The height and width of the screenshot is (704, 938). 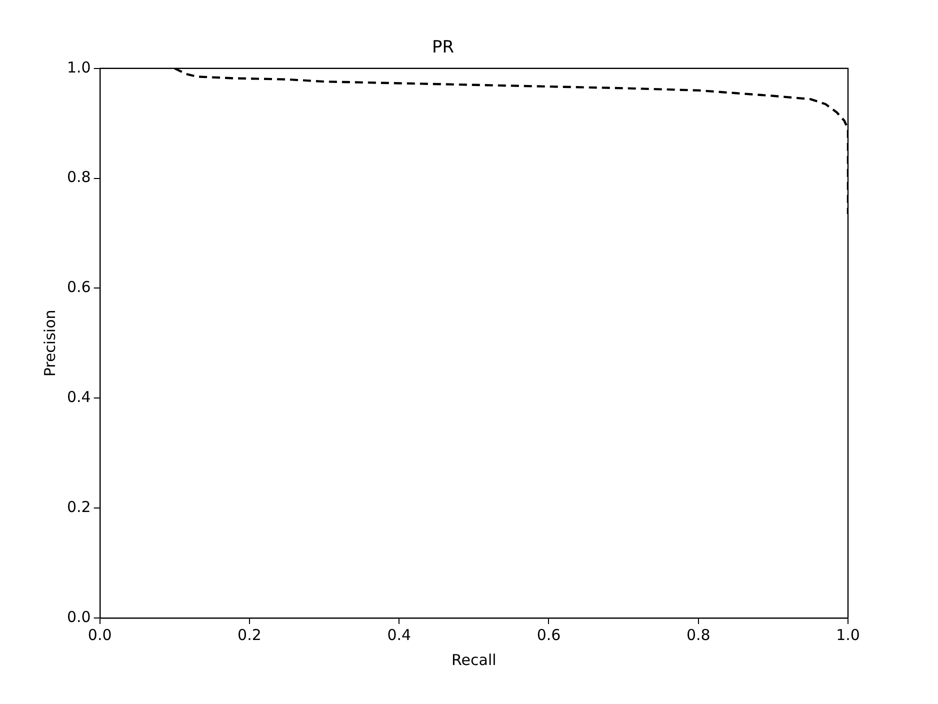 I want to click on y-axis-title: Precision, so click(x=49, y=343).